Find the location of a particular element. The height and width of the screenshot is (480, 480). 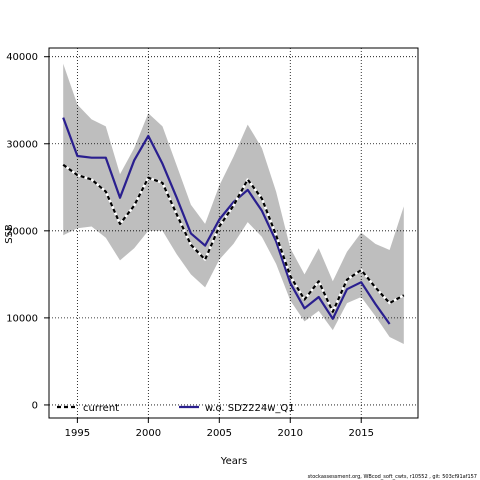

y-tick-label-10000: 10000 is located at coordinates (22, 318).